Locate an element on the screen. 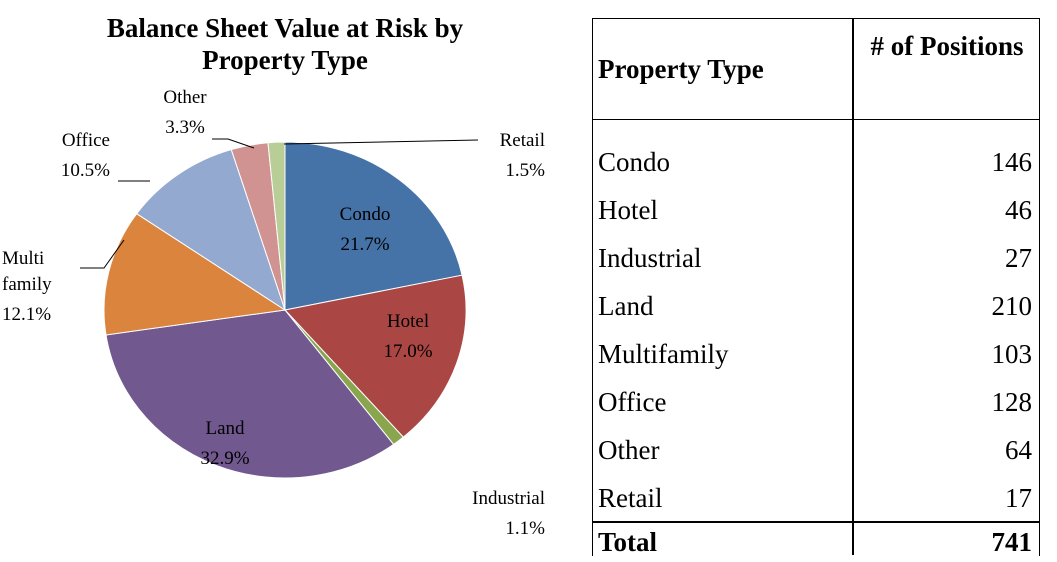 The image size is (1057, 562). slice-label: Industrial is located at coordinates (508, 498).